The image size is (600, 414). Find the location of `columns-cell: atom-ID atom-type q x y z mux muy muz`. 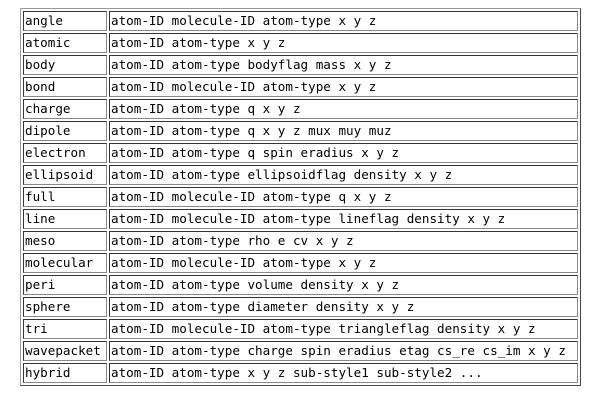

columns-cell: atom-ID atom-type q x y z mux muy muz is located at coordinates (343, 131).